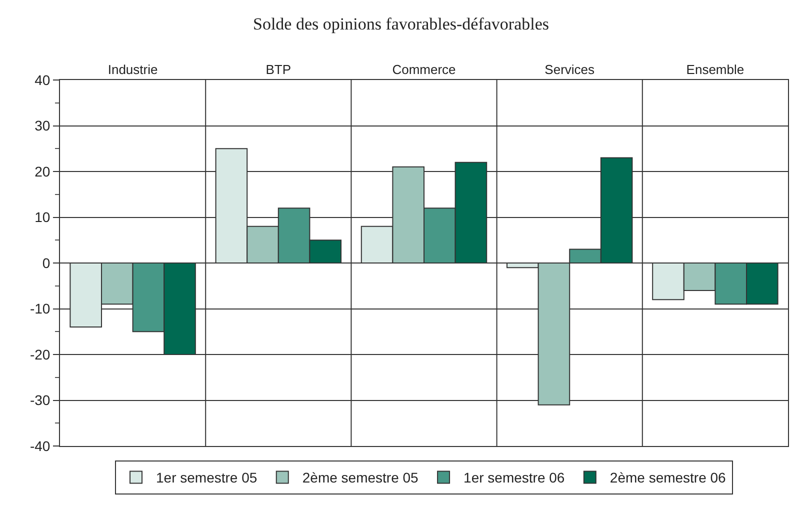 The width and height of the screenshot is (802, 508). I want to click on y-tick-label: -20, so click(40, 354).